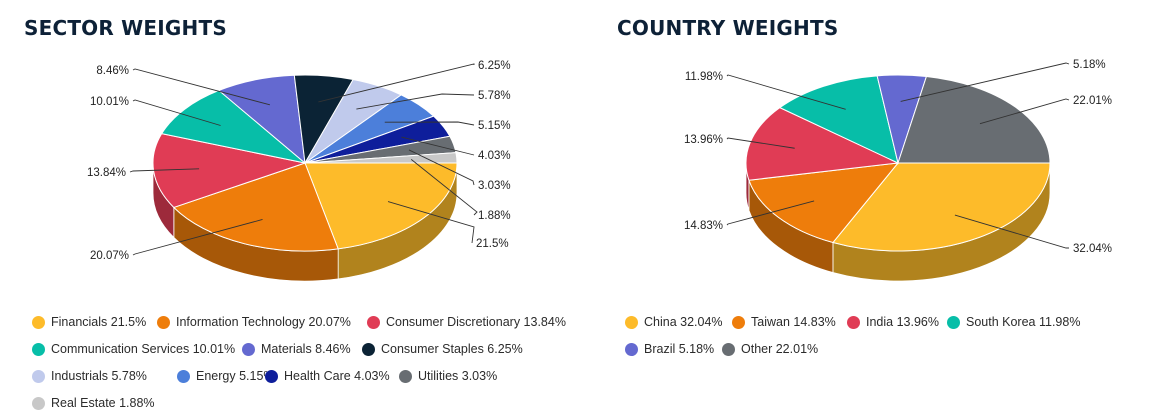 This screenshot has height=419, width=1174. I want to click on country-leader-india, so click(760, 143).